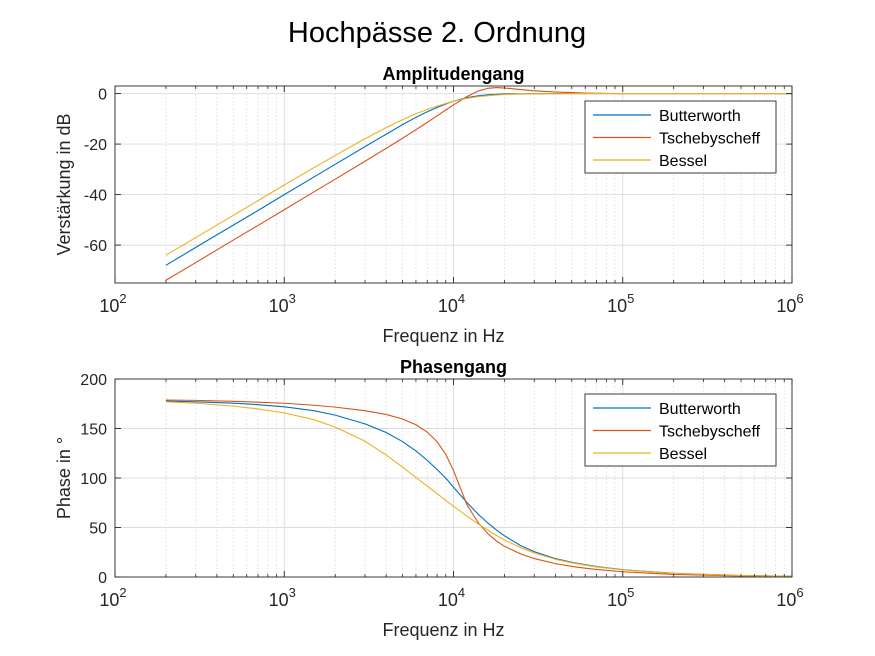 Image resolution: width=875 pixels, height=656 pixels. I want to click on y-tick-label: 150, so click(93, 430).